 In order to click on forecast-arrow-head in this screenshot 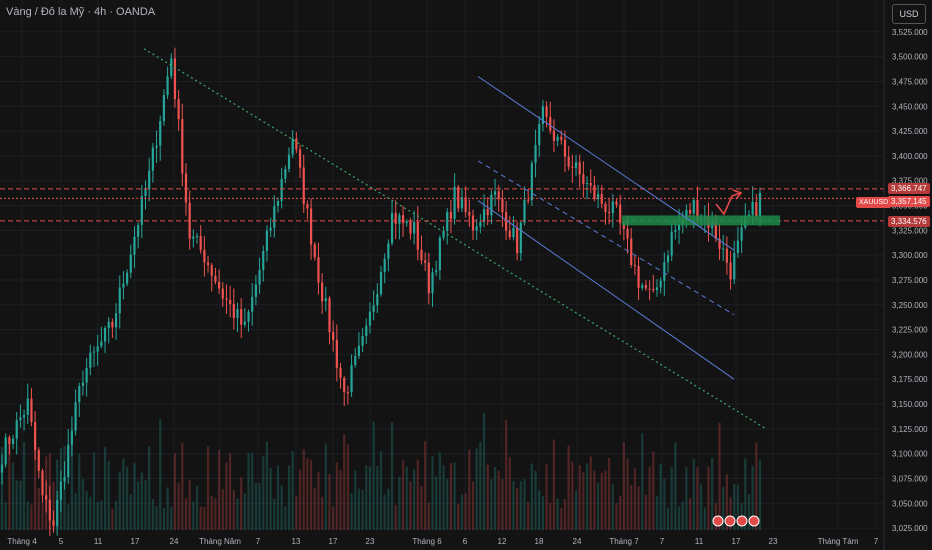, I will do `click(737, 194)`.